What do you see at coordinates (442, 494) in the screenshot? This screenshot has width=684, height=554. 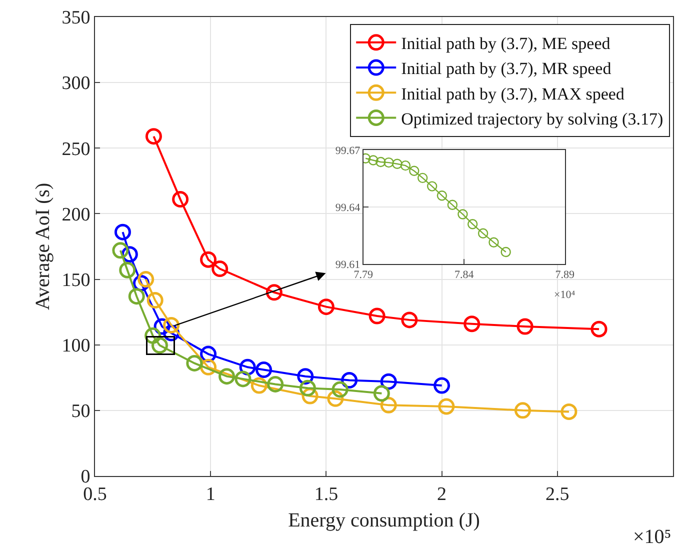 I see `x-tick-label: 2` at bounding box center [442, 494].